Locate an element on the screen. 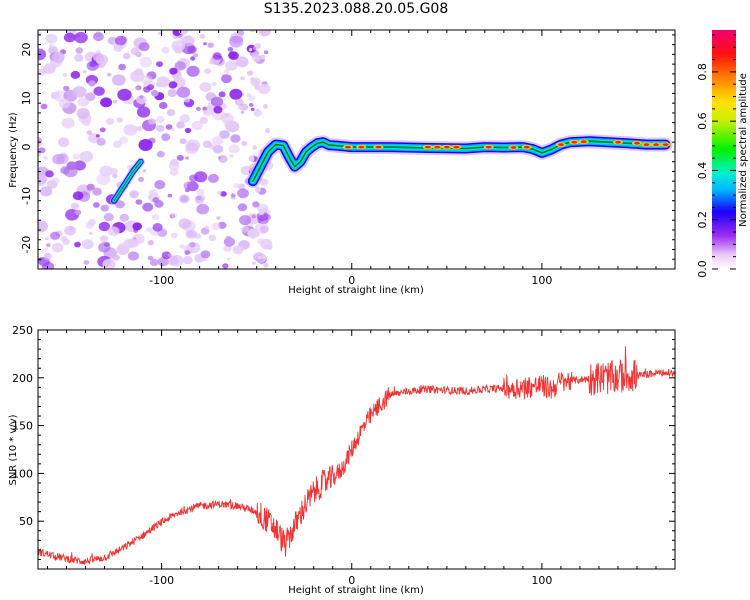 This screenshot has width=750, height=600. ridge-layer is located at coordinates (127, 181).